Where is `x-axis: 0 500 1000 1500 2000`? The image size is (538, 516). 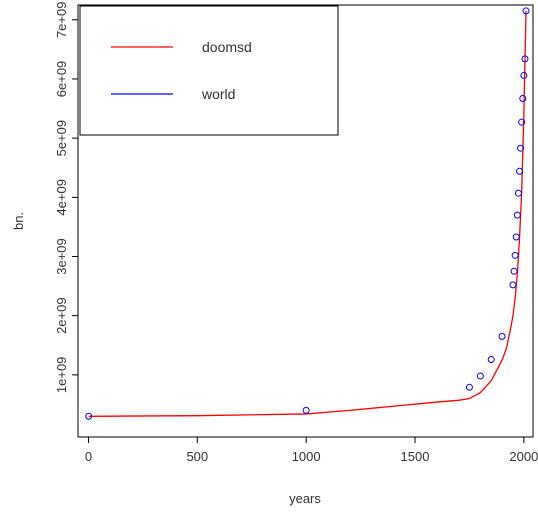
x-axis: 0 500 1000 1500 2000 is located at coordinates (311, 450).